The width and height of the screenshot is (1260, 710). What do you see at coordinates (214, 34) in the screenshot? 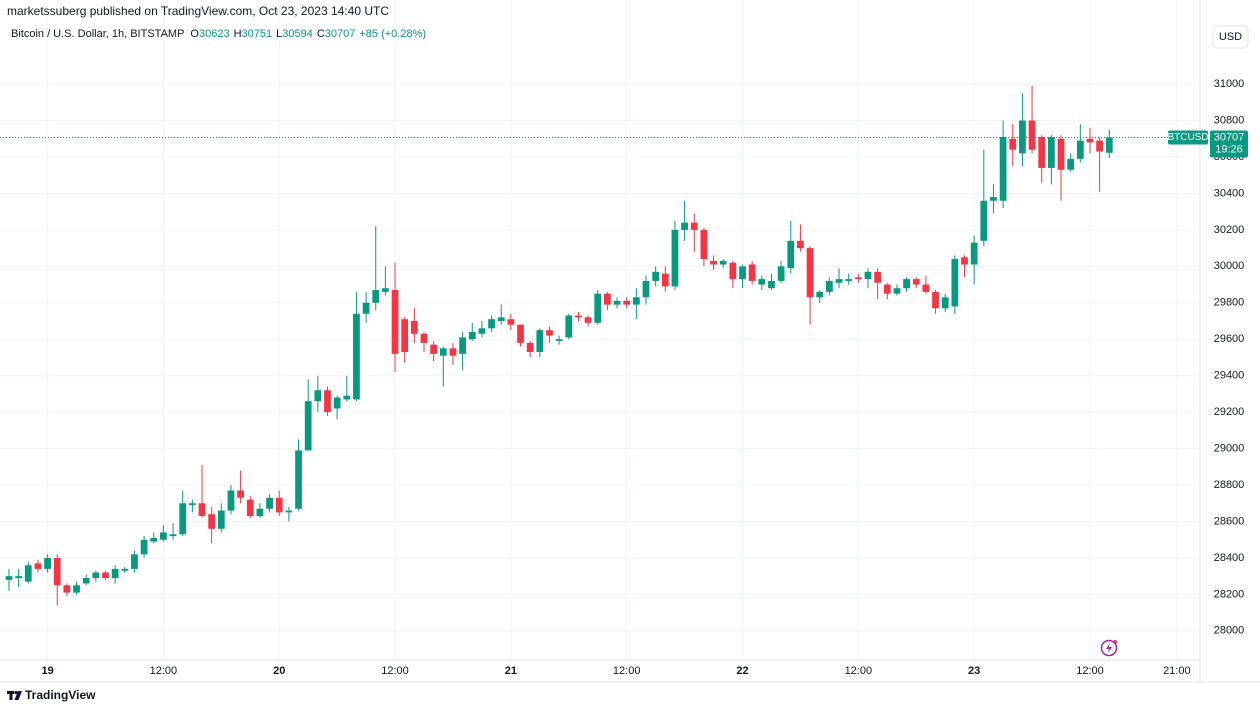
I see `legend-open: 30623` at bounding box center [214, 34].